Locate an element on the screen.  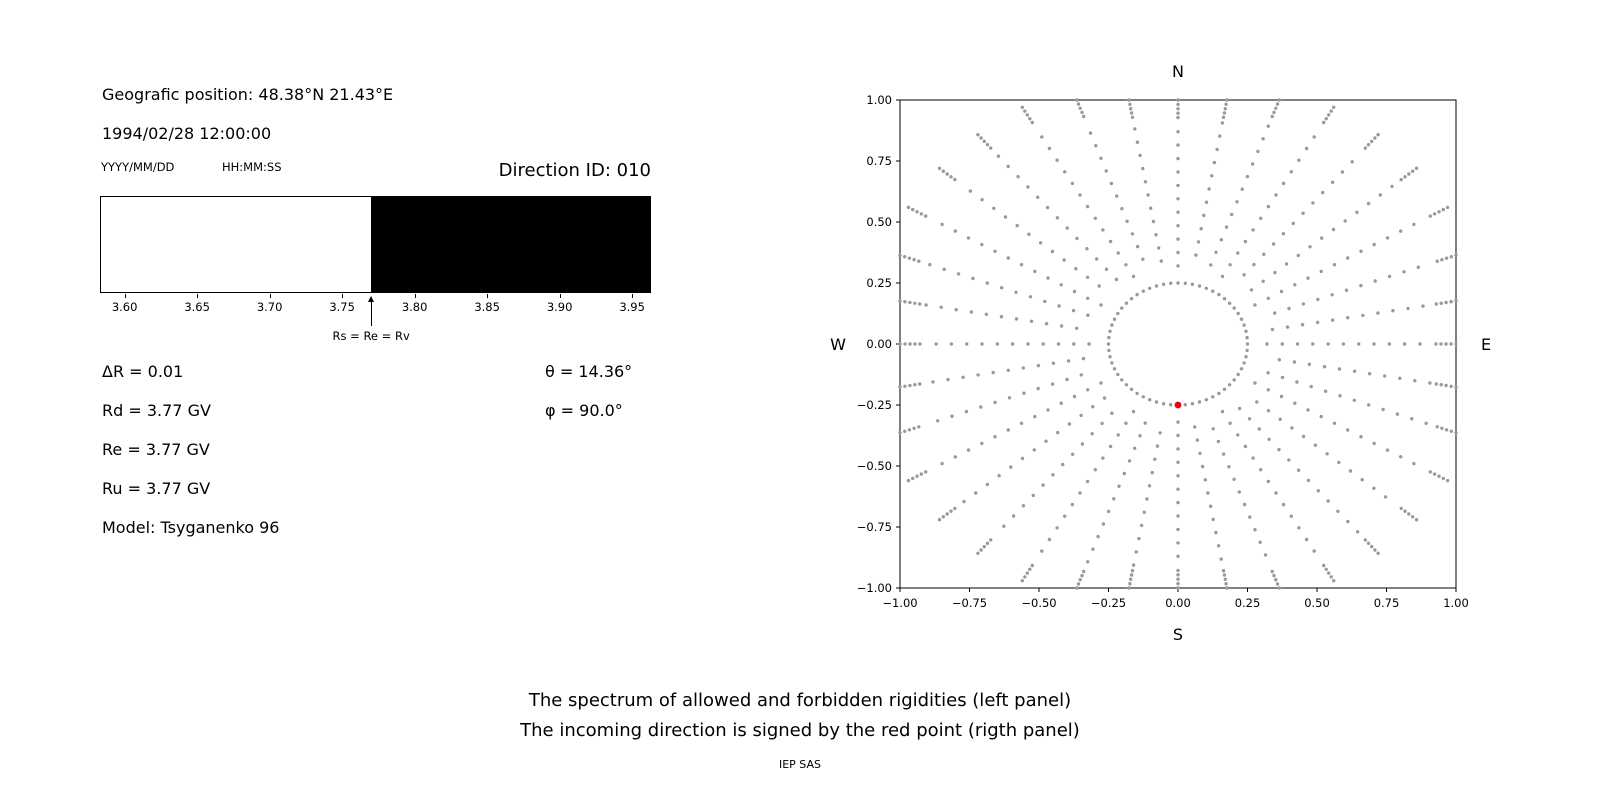
direction-y-tick-label: 0.00 is located at coordinates (879, 344).